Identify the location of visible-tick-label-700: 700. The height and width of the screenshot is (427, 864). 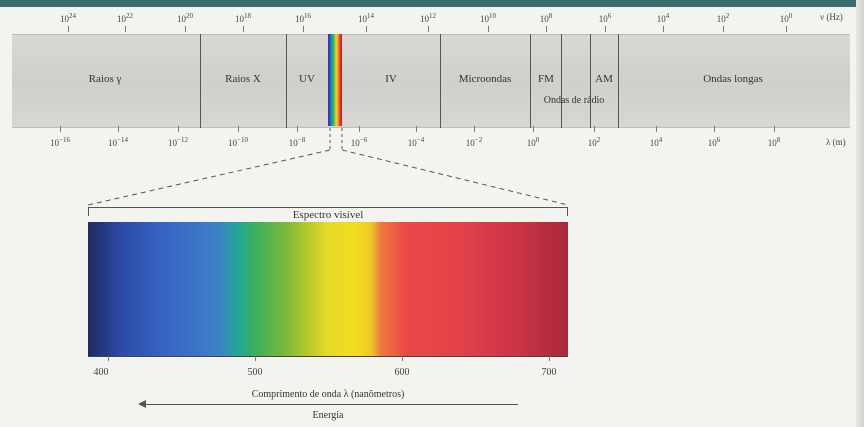
(549, 372).